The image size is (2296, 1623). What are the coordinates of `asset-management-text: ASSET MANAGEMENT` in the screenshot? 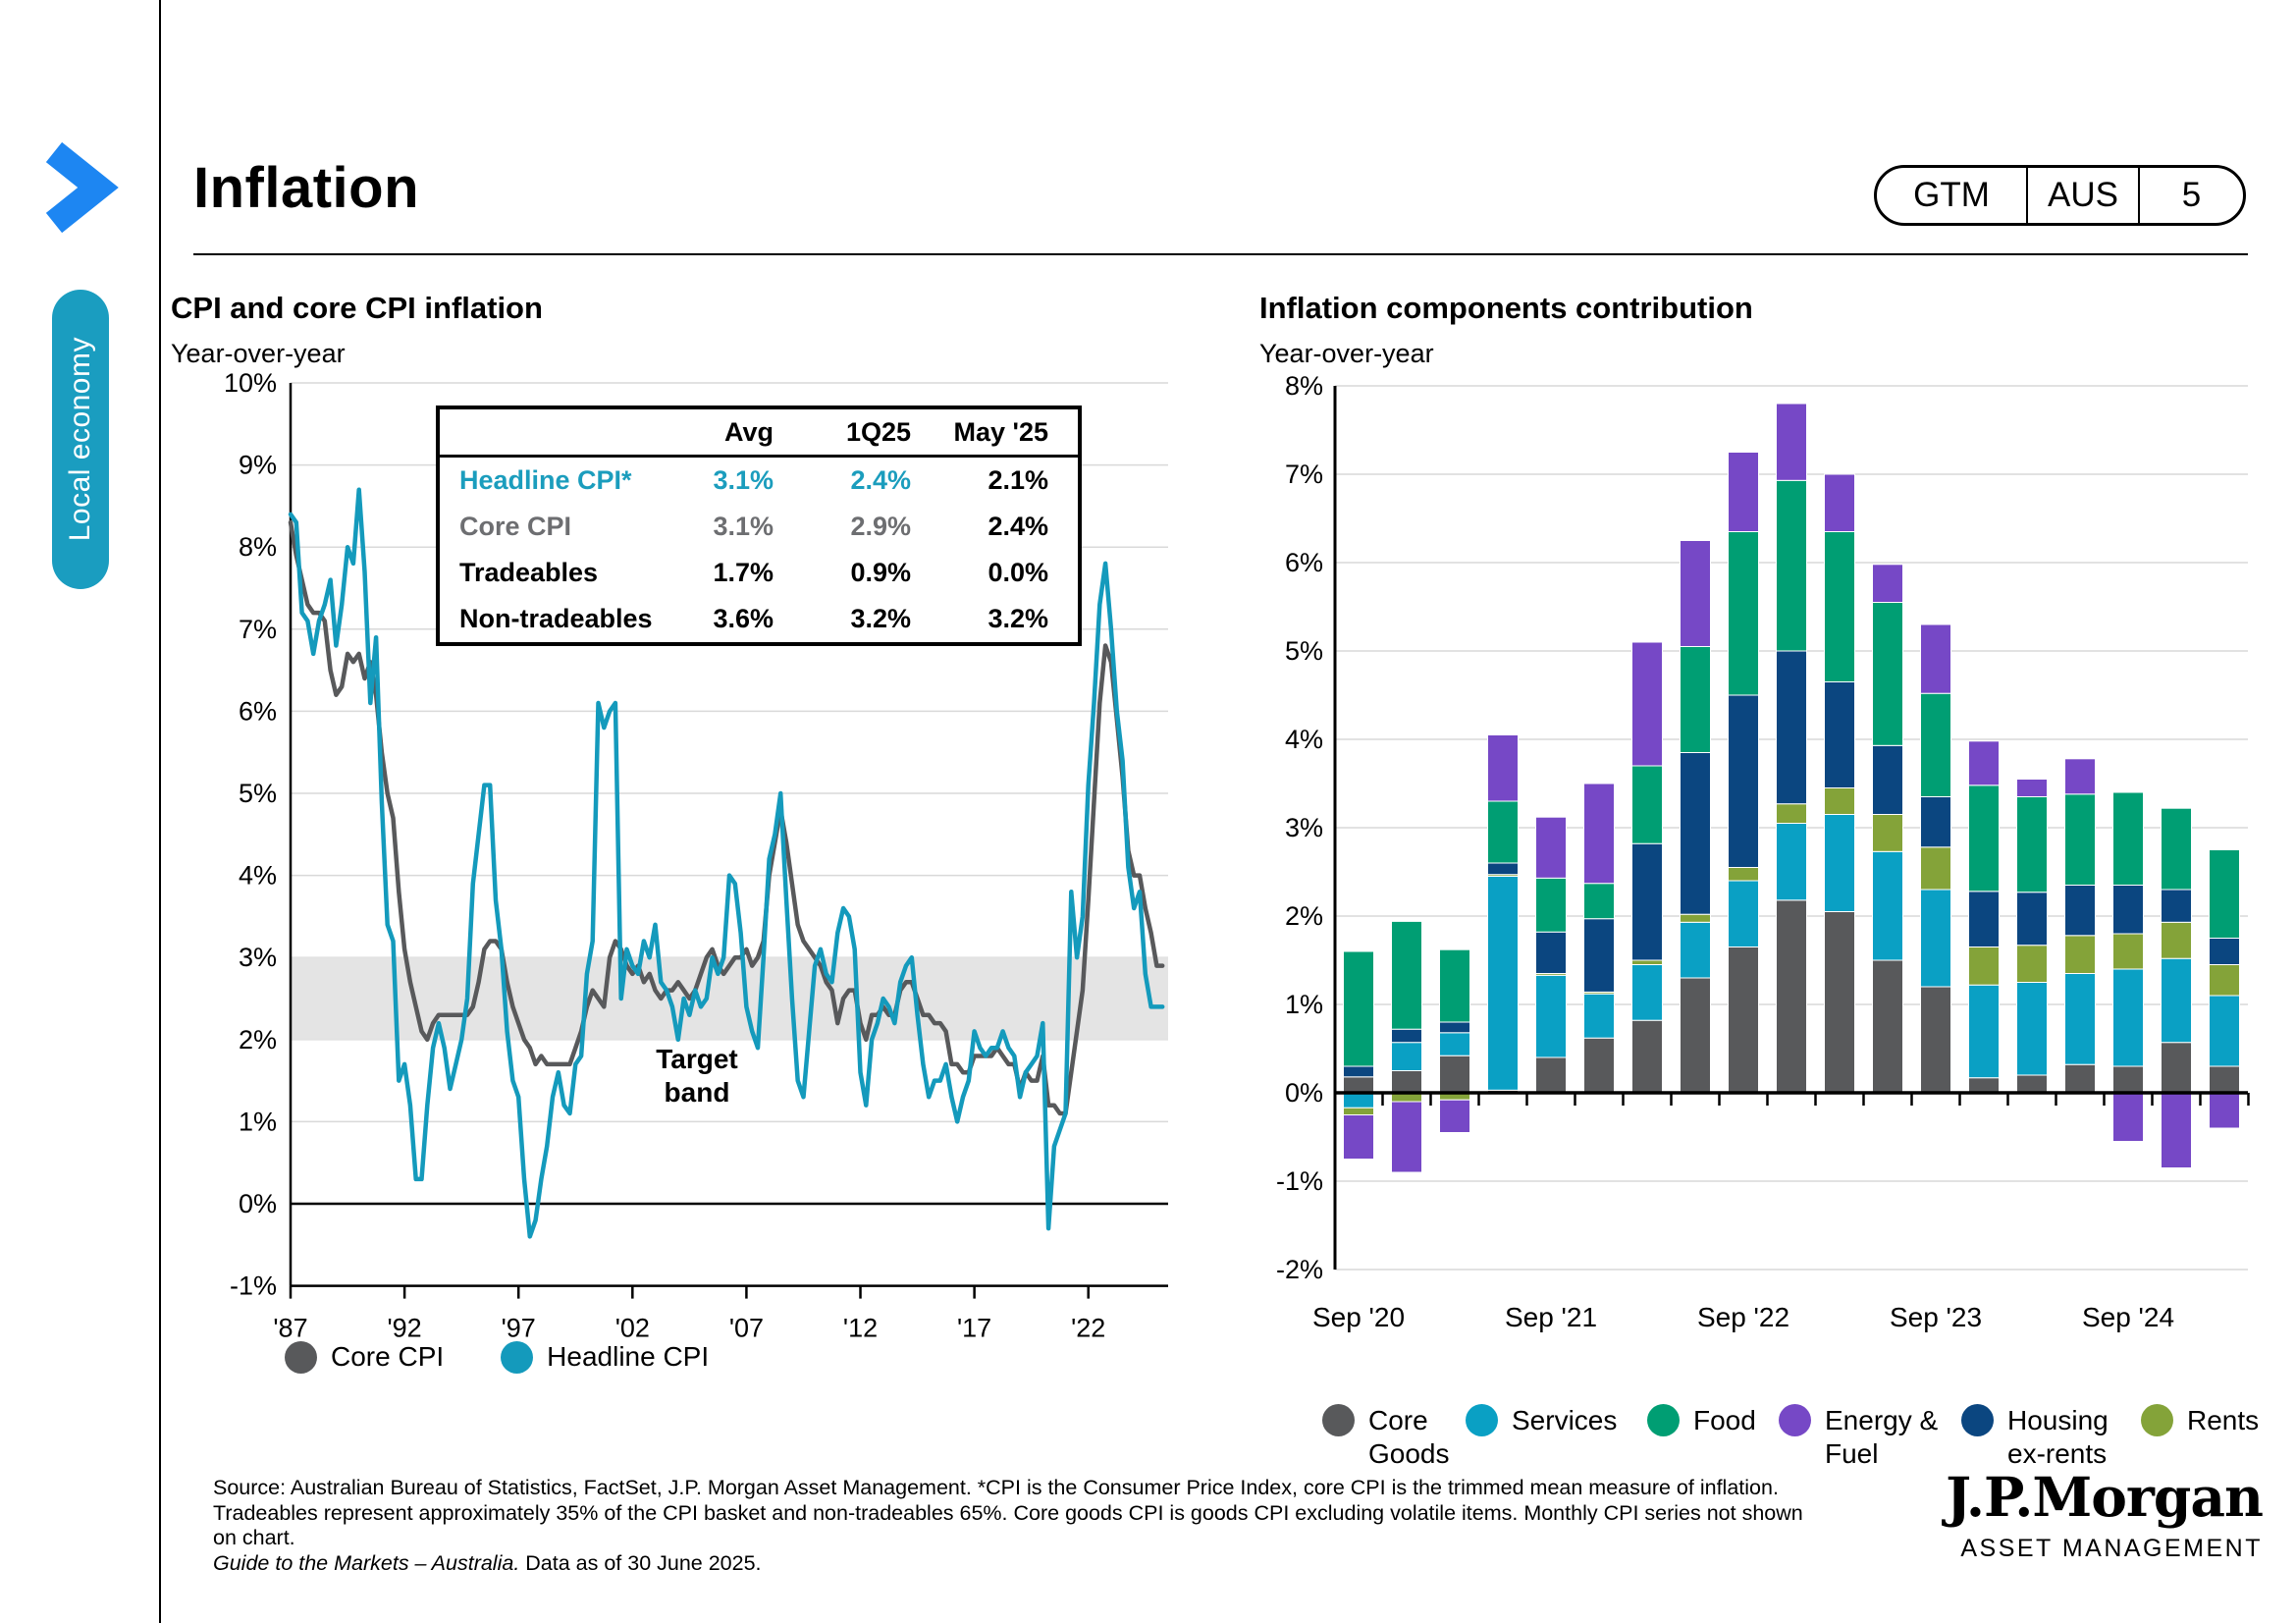 It's located at (2111, 1548).